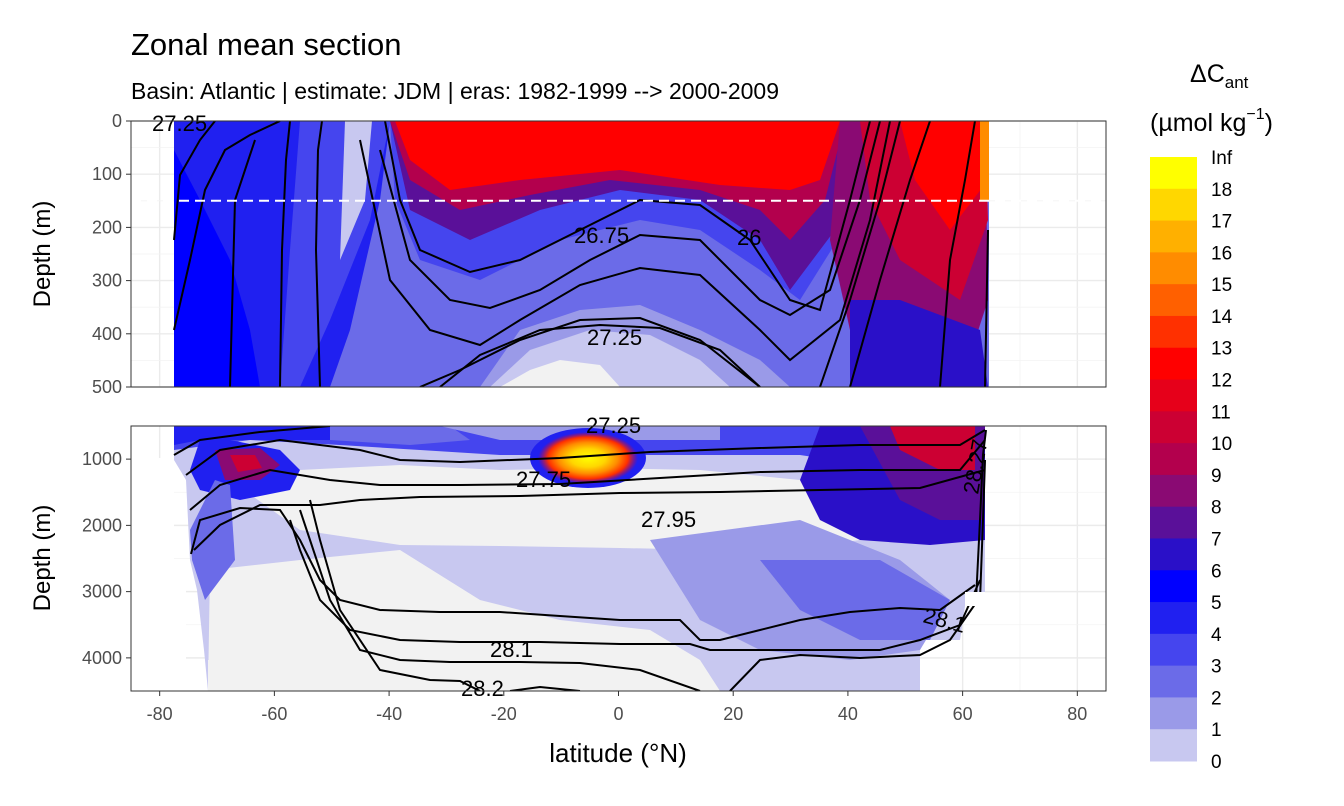 This screenshot has height=806, width=1344. I want to click on legend-label: 15, so click(1221, 285).